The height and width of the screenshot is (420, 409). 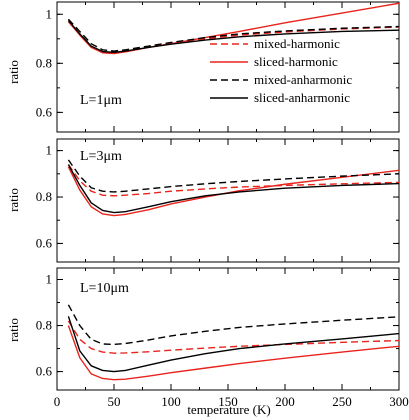 I want to click on panel-annotation: L=1μm, so click(x=101, y=100).